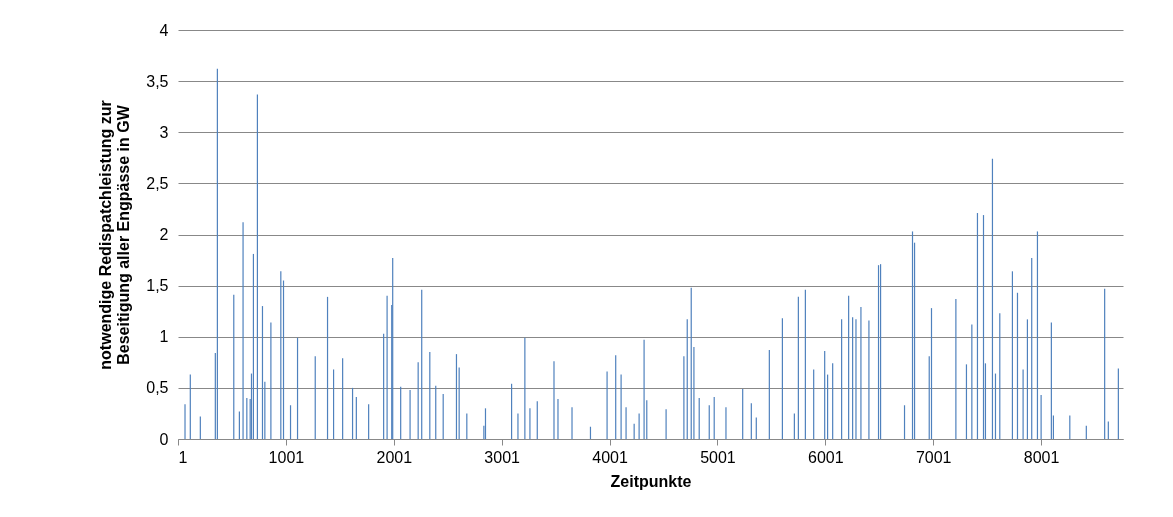 This screenshot has height=517, width=1173. What do you see at coordinates (933, 457) in the screenshot?
I see `x-tick-label: 7001` at bounding box center [933, 457].